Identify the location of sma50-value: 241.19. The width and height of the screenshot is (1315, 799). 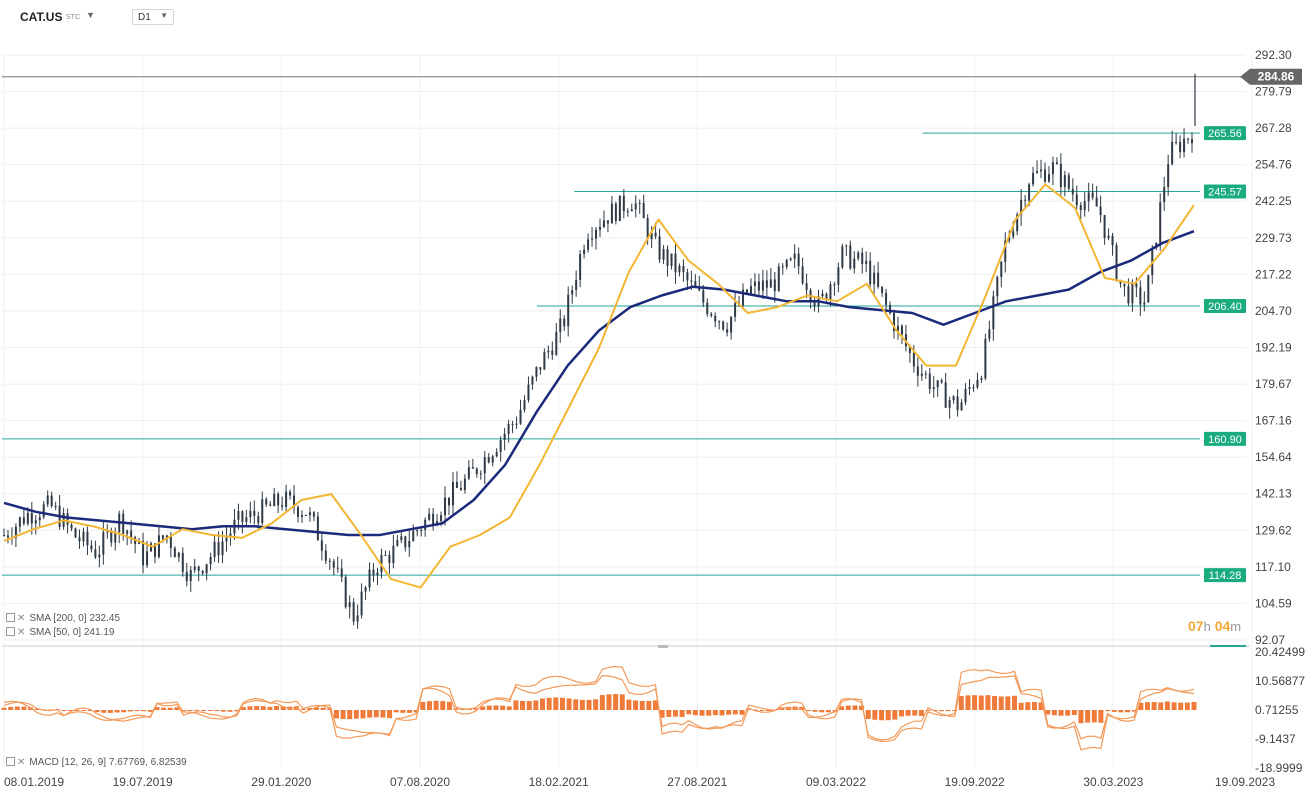
(99, 632).